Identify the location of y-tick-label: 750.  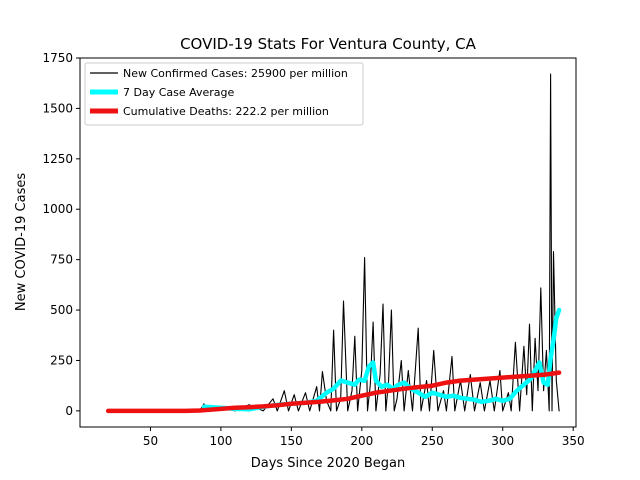
(61, 260).